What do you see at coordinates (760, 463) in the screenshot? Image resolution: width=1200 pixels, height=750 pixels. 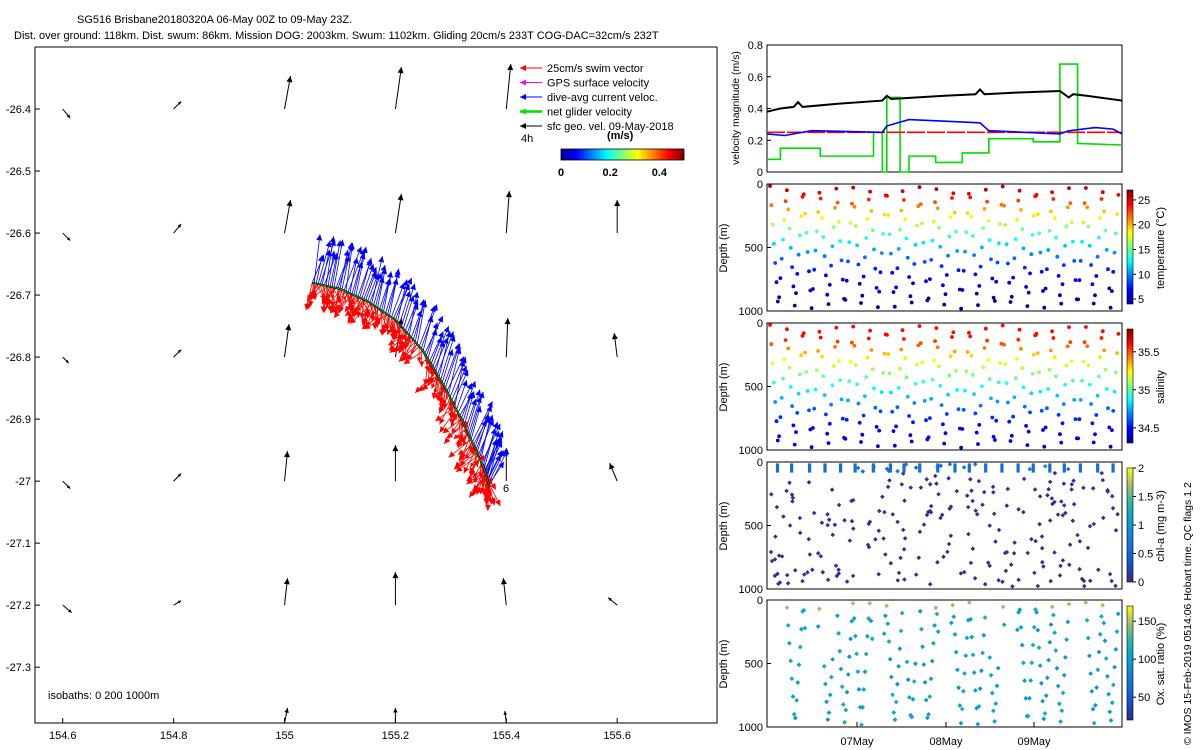 I see `depth-tick-label: 0` at bounding box center [760, 463].